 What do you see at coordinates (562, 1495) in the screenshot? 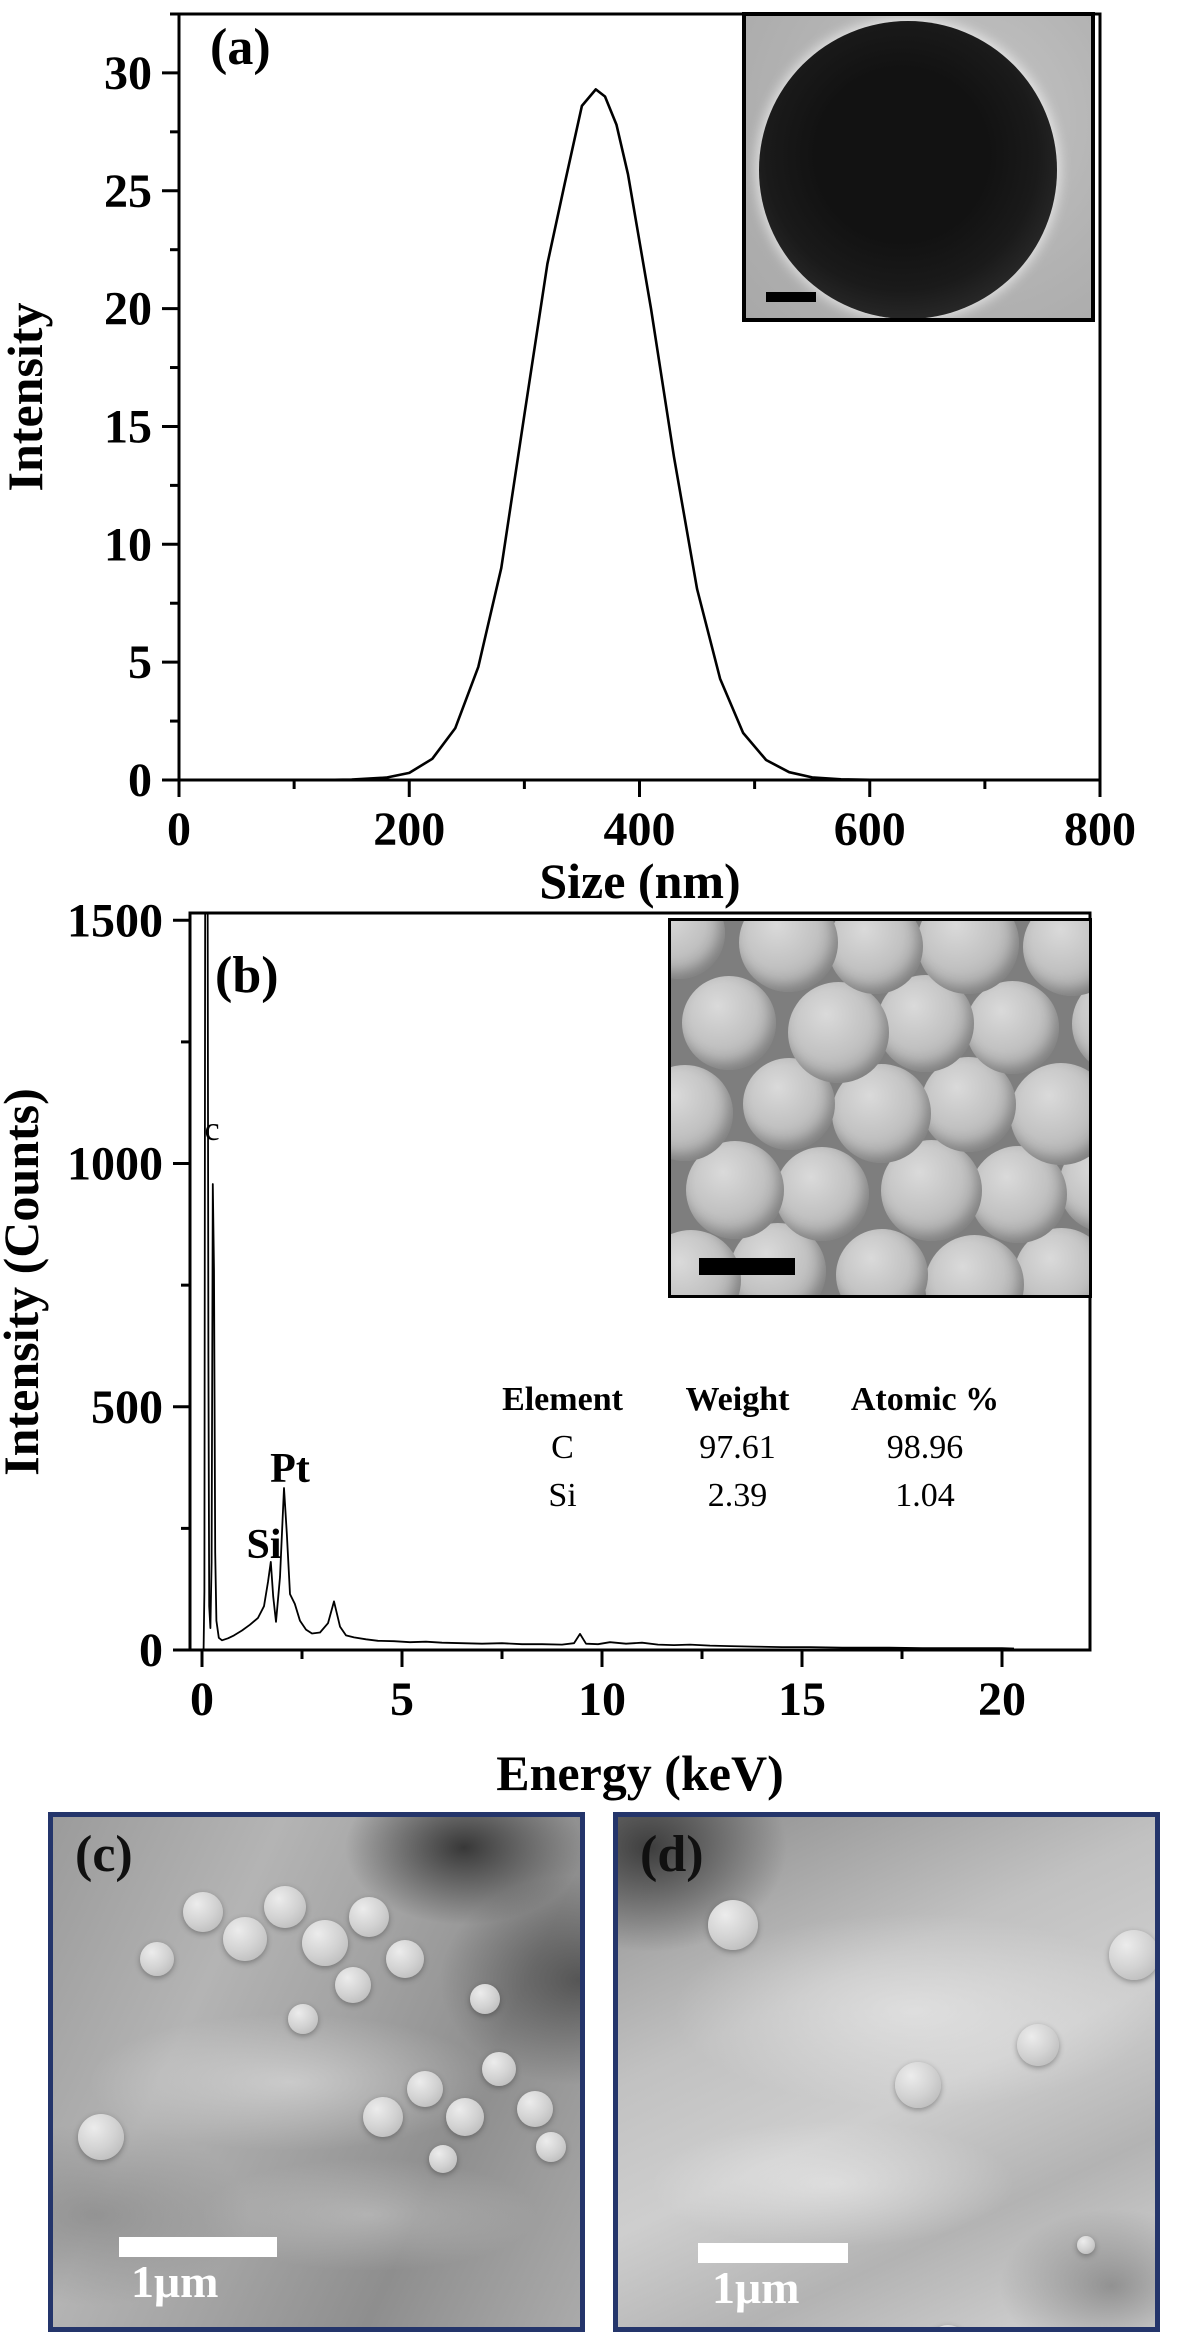
I see `table-cell: Si` at bounding box center [562, 1495].